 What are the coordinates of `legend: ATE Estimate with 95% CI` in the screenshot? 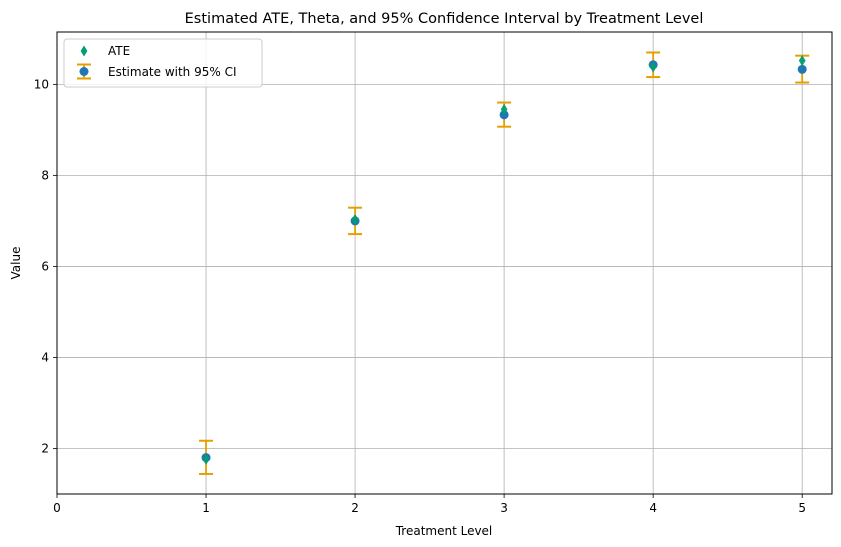 It's located at (163, 63).